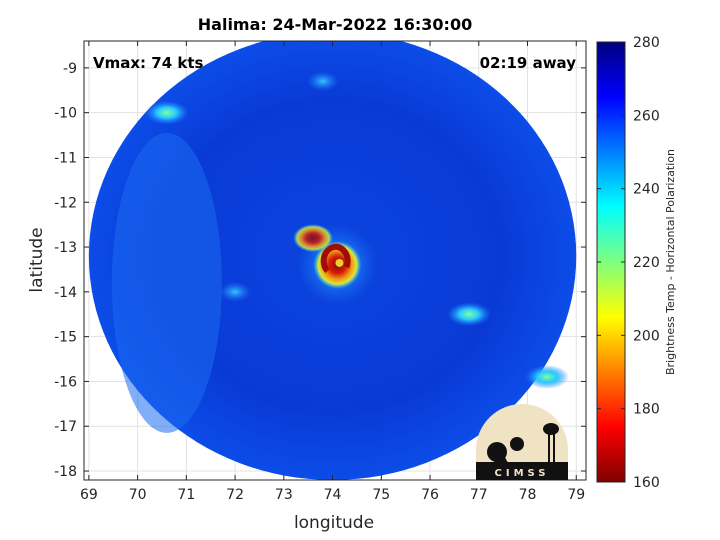 This screenshot has width=720, height=540. Describe the element at coordinates (335, 24) in the screenshot. I see `chart-title: Halima: 24-Mar-2022 16:30:00` at that location.